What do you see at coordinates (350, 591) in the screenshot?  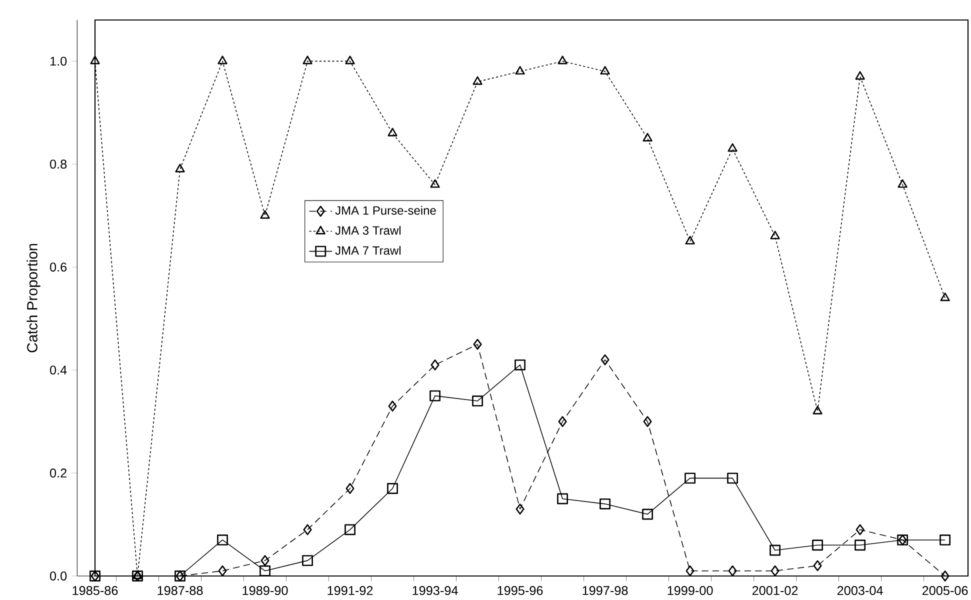 I see `x-tick-label: 1991-92` at bounding box center [350, 591].